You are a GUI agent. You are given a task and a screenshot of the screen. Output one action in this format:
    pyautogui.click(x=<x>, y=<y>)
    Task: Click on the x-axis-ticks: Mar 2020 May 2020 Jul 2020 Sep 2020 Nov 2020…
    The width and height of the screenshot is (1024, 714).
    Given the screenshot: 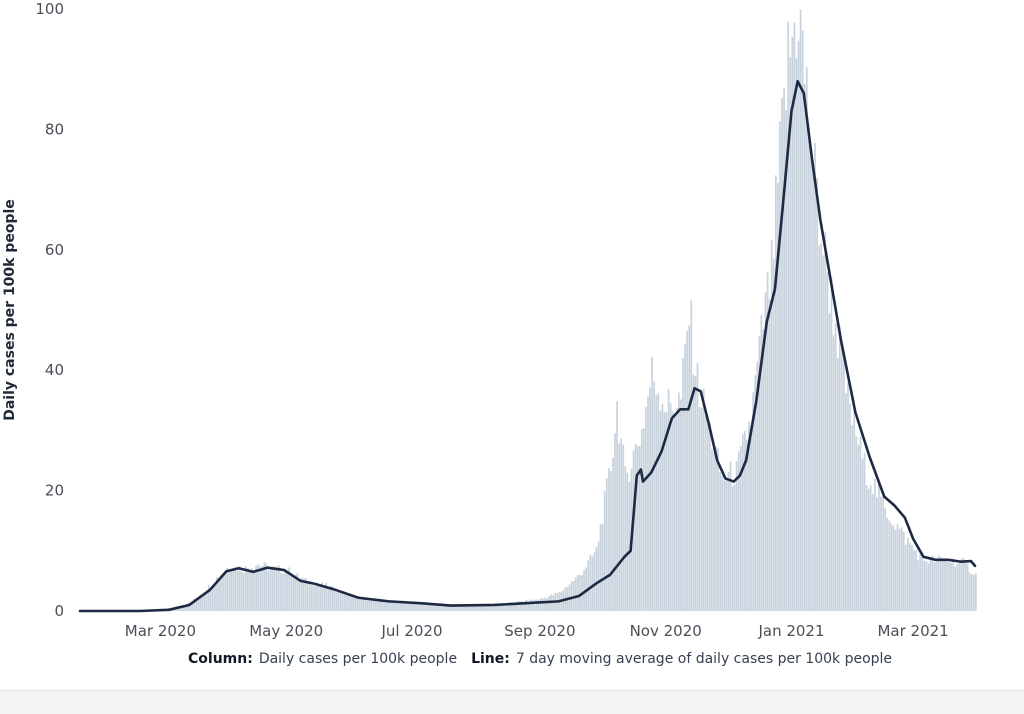 What is the action you would take?
    pyautogui.click(x=537, y=631)
    